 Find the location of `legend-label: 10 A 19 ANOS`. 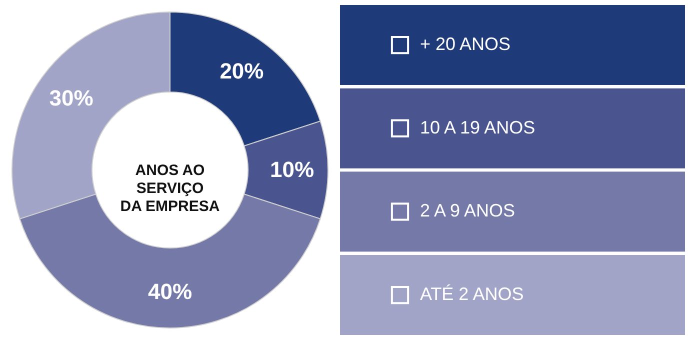

legend-label: 10 A 19 ANOS is located at coordinates (478, 127).